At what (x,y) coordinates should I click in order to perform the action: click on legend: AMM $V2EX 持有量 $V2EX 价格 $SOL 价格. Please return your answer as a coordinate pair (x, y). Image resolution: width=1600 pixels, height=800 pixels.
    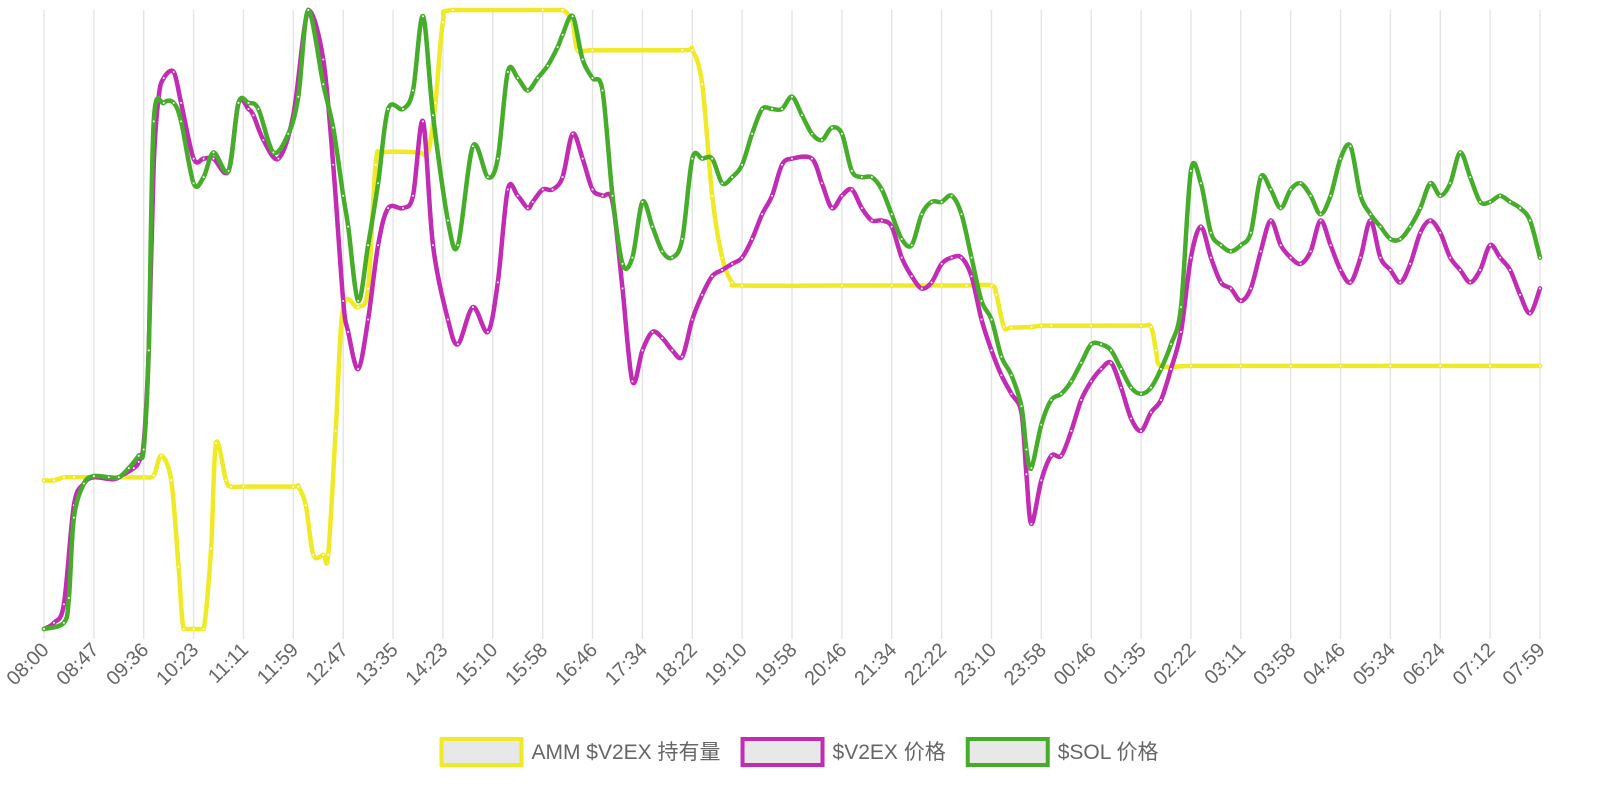
    Looking at the image, I should click on (799, 752).